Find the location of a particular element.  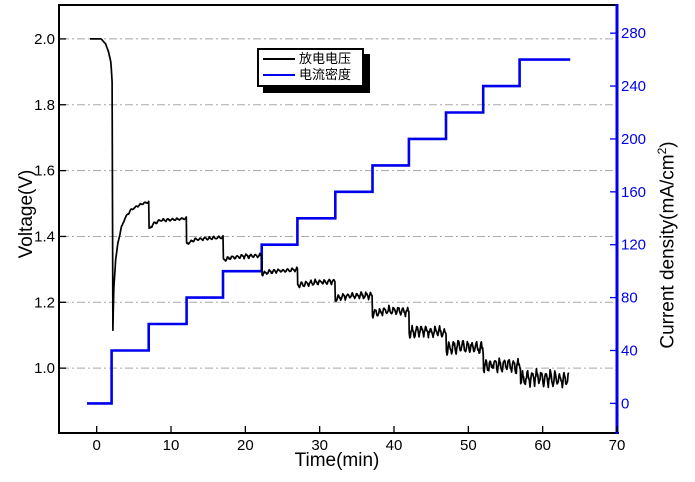

left-axis-title-text: Voltage(V) is located at coordinates (26, 214).